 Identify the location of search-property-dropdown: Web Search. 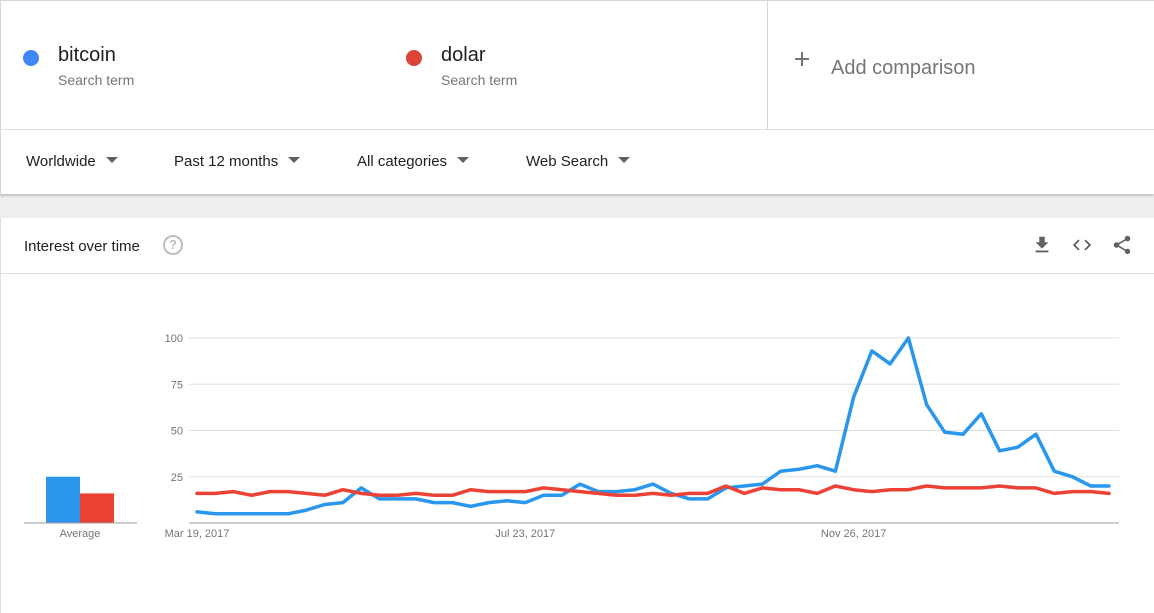
(578, 161).